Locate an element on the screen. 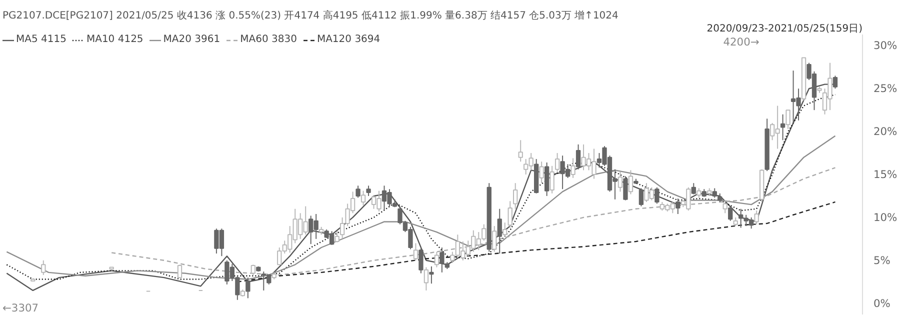 This screenshot has width=900, height=320. y-tick-label: 30% is located at coordinates (886, 45).